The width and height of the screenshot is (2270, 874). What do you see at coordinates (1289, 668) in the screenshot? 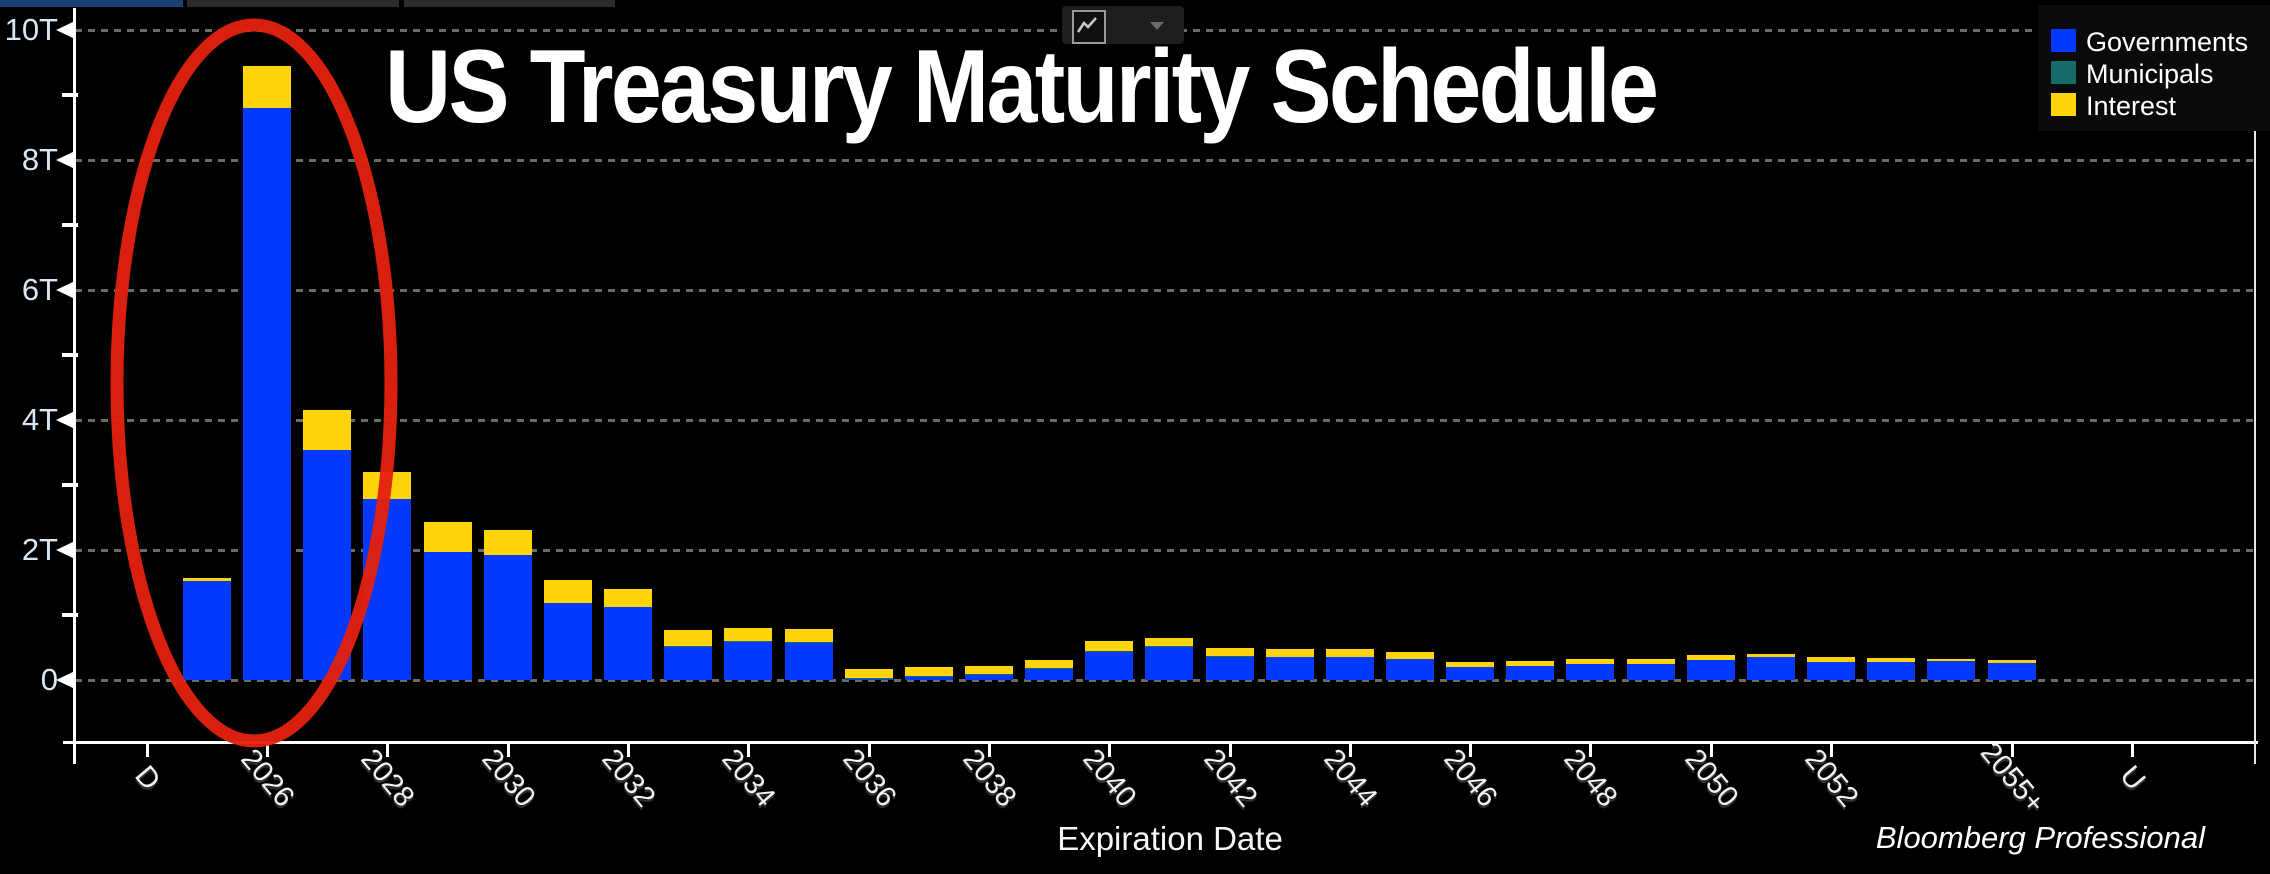
I see `bar-2043-governments` at bounding box center [1289, 668].